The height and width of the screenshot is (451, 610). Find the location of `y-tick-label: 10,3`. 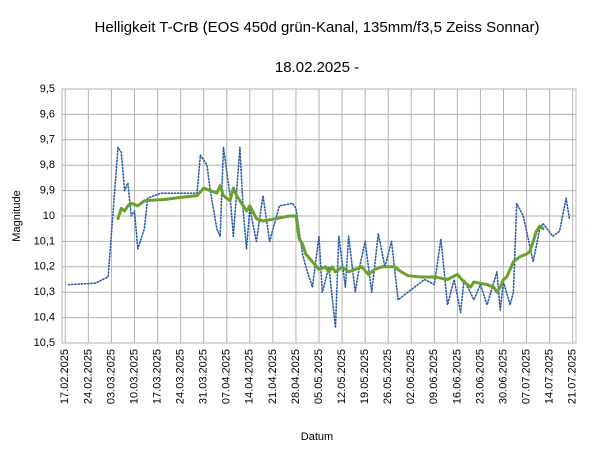

y-tick-label: 10,3 is located at coordinates (44, 292).